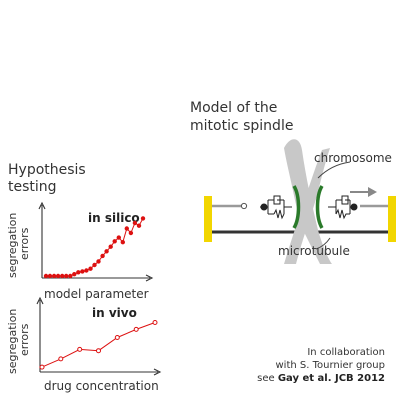 This screenshot has height=400, width=400. I want to click on spindle-pole-right, so click(392, 219).